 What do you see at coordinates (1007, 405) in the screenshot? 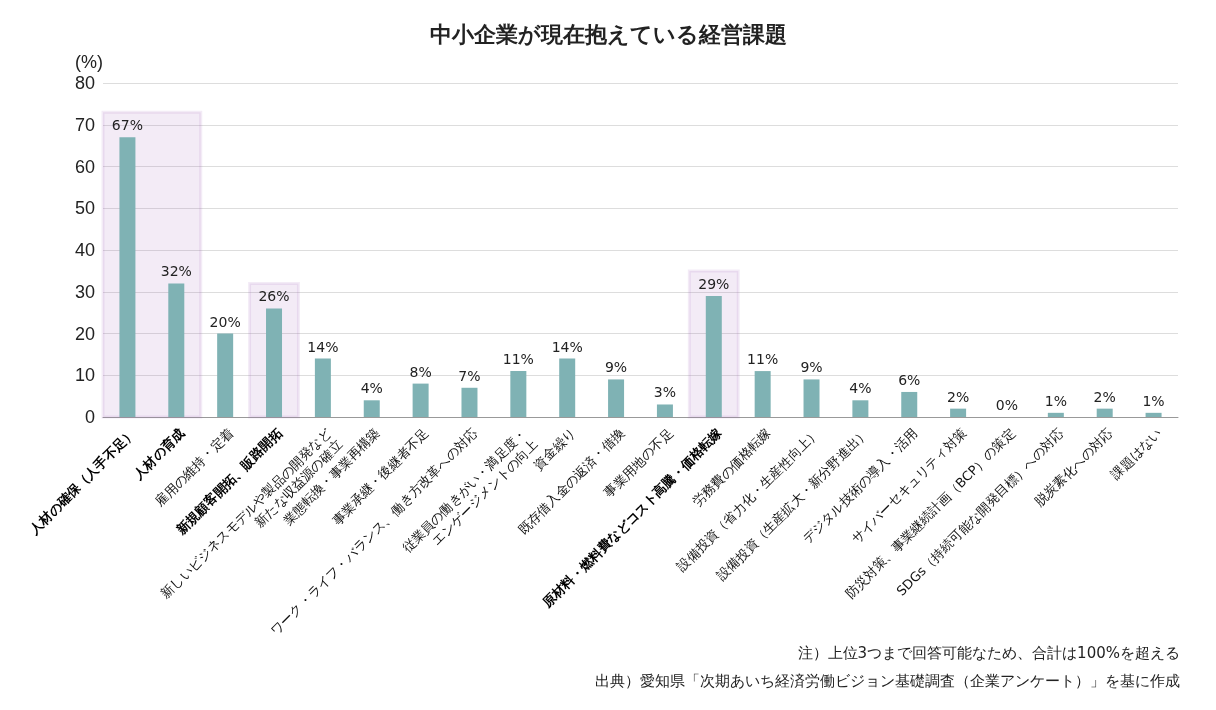
I see `data-label: 0%` at bounding box center [1007, 405].